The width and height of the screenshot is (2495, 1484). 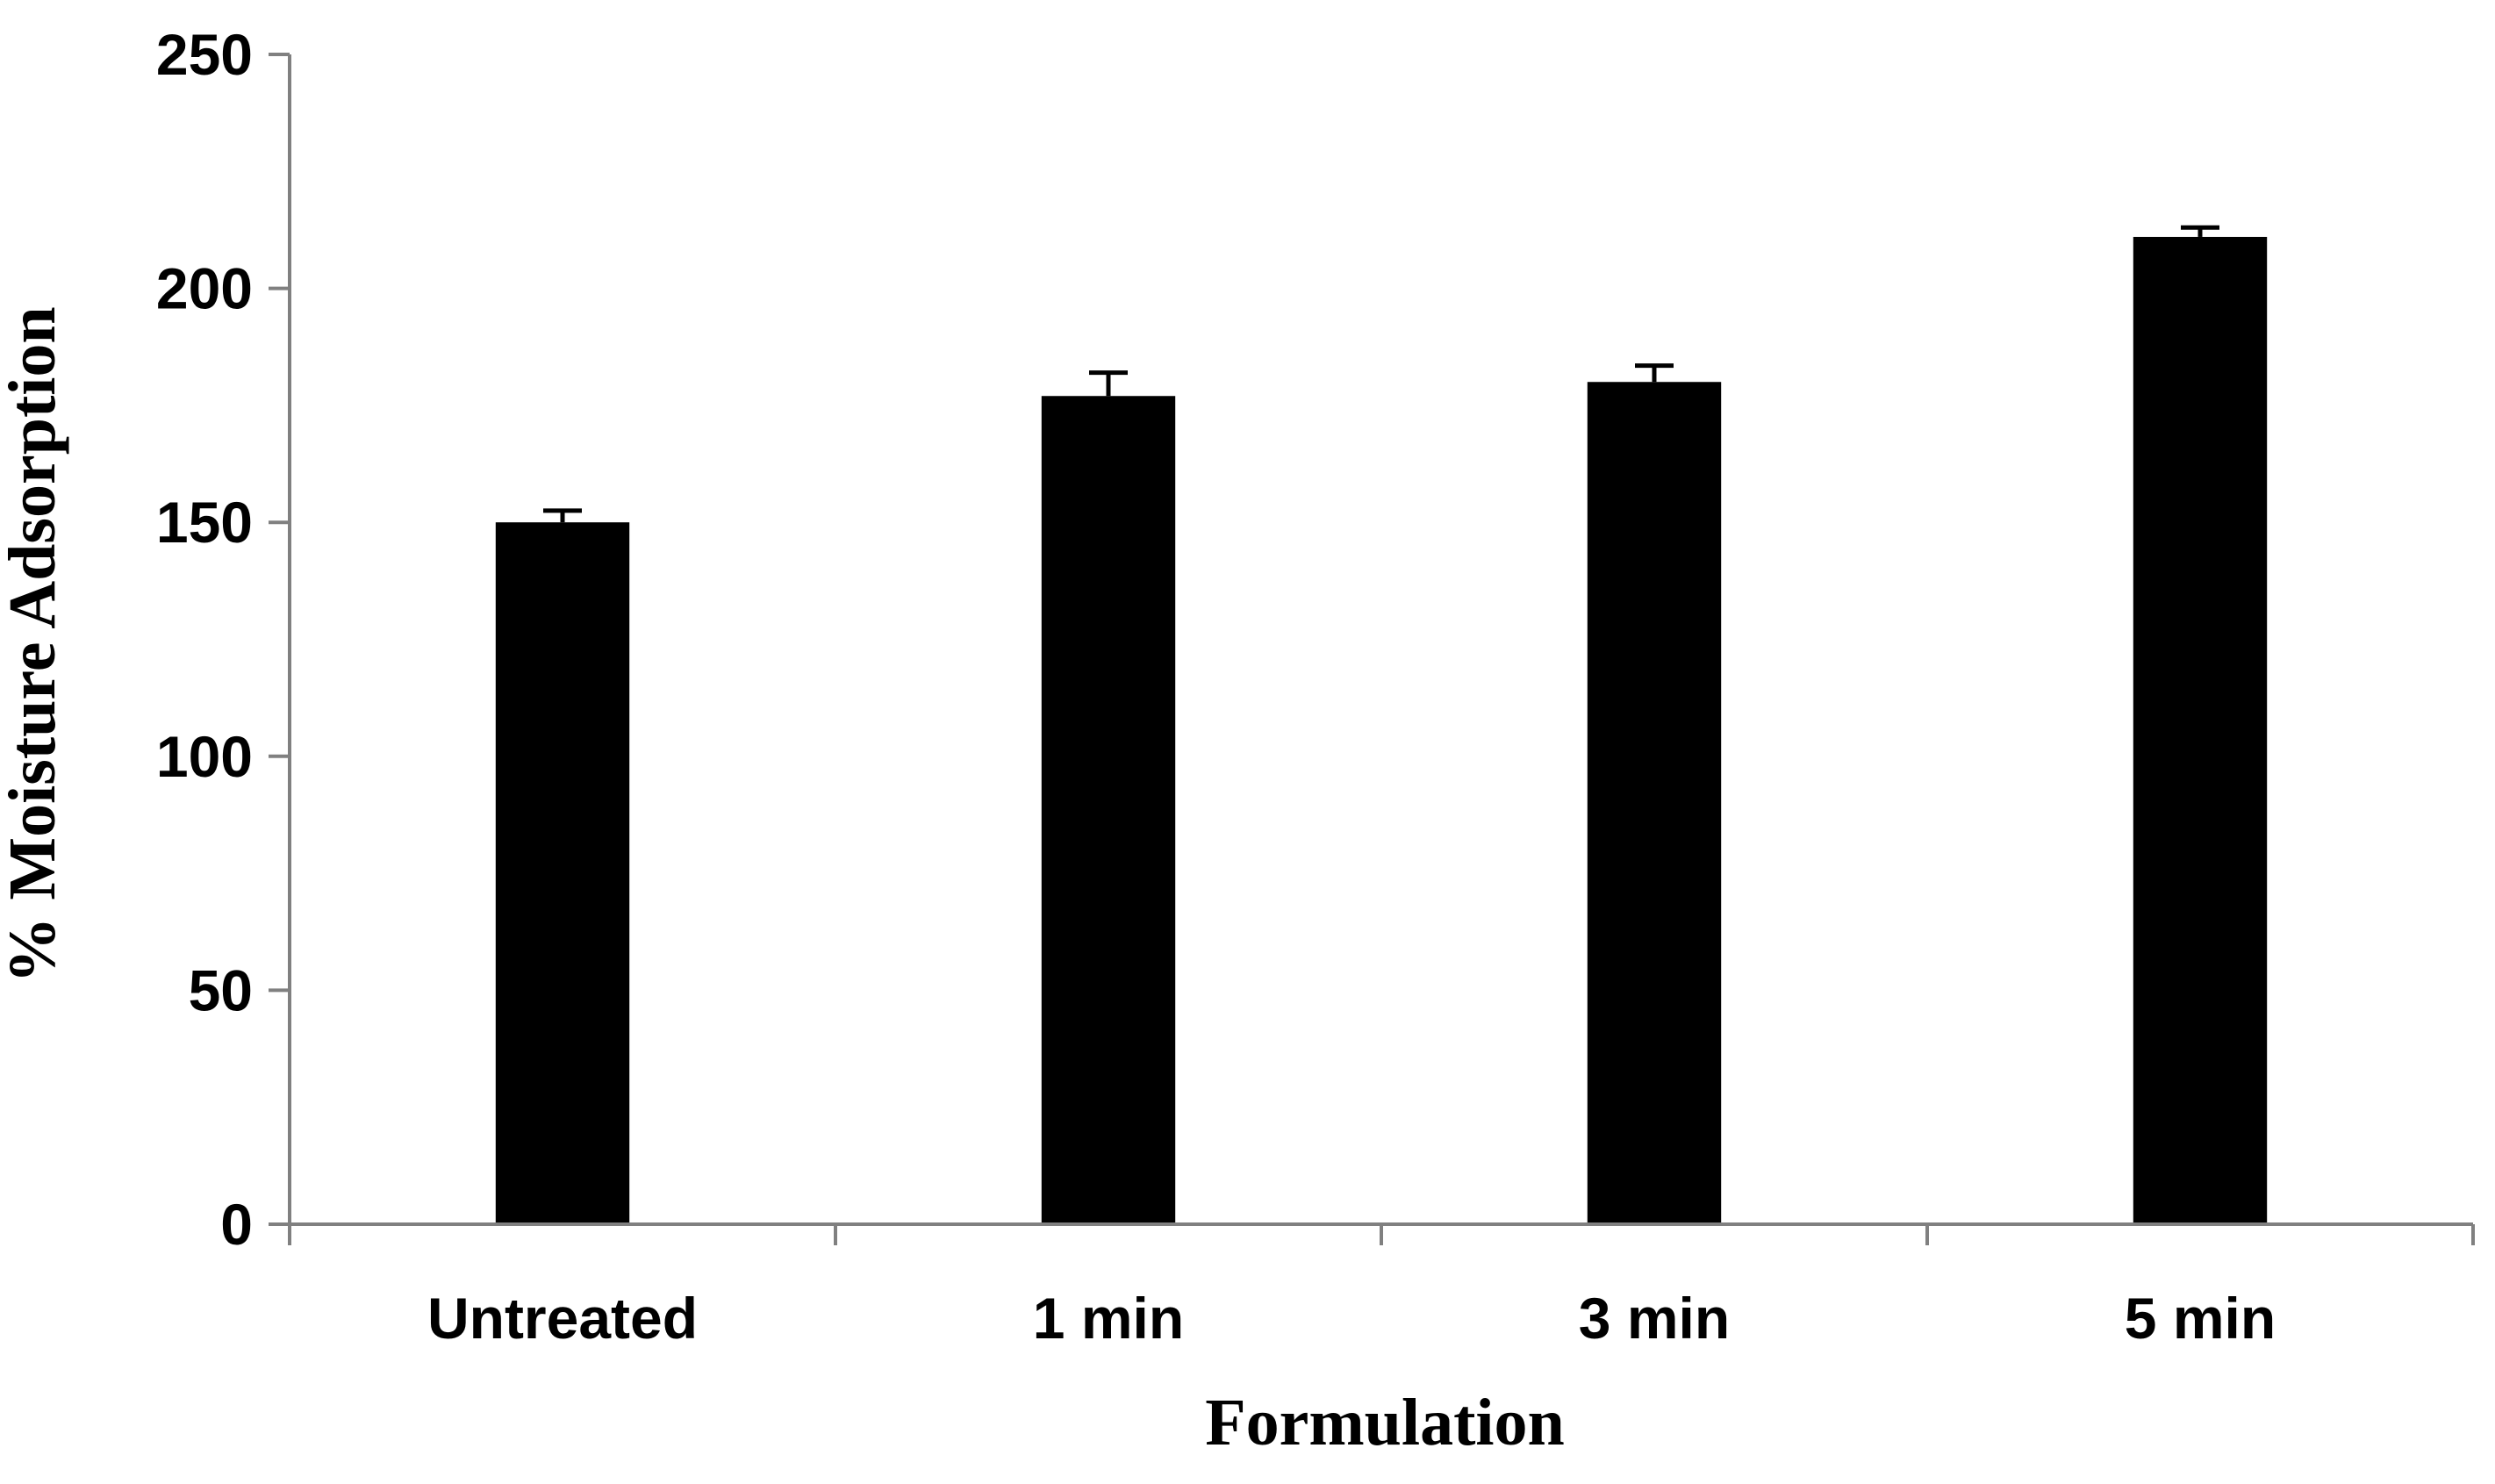 What do you see at coordinates (205, 756) in the screenshot?
I see `y-tick-label: 100` at bounding box center [205, 756].